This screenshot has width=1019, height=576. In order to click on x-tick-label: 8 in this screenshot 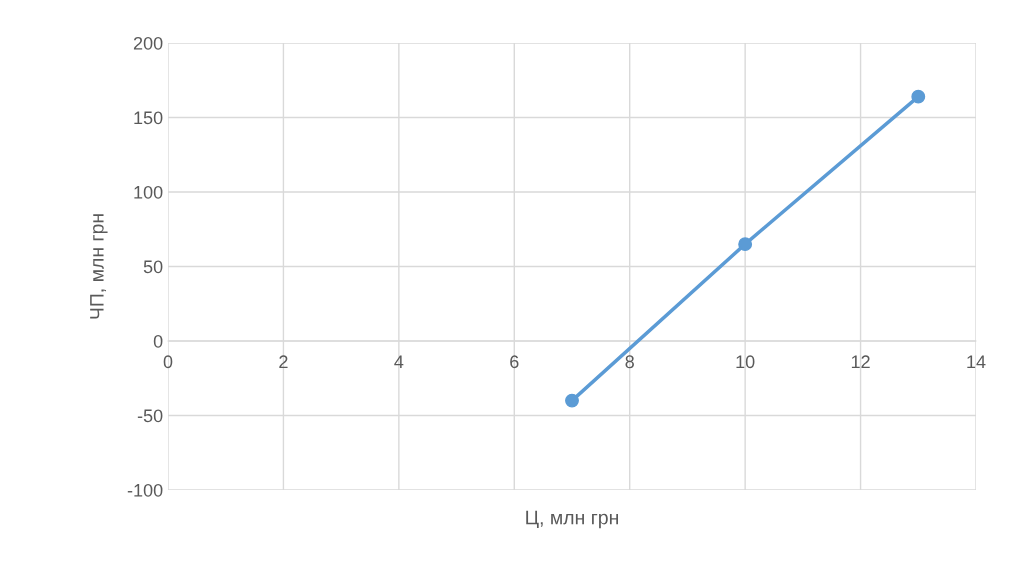, I will do `click(629, 362)`.